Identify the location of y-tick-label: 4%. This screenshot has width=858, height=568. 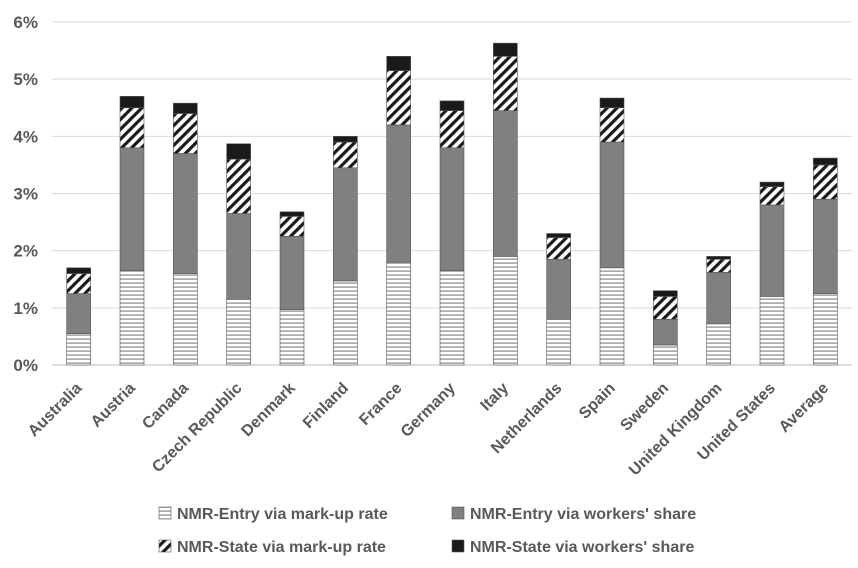
(25, 136).